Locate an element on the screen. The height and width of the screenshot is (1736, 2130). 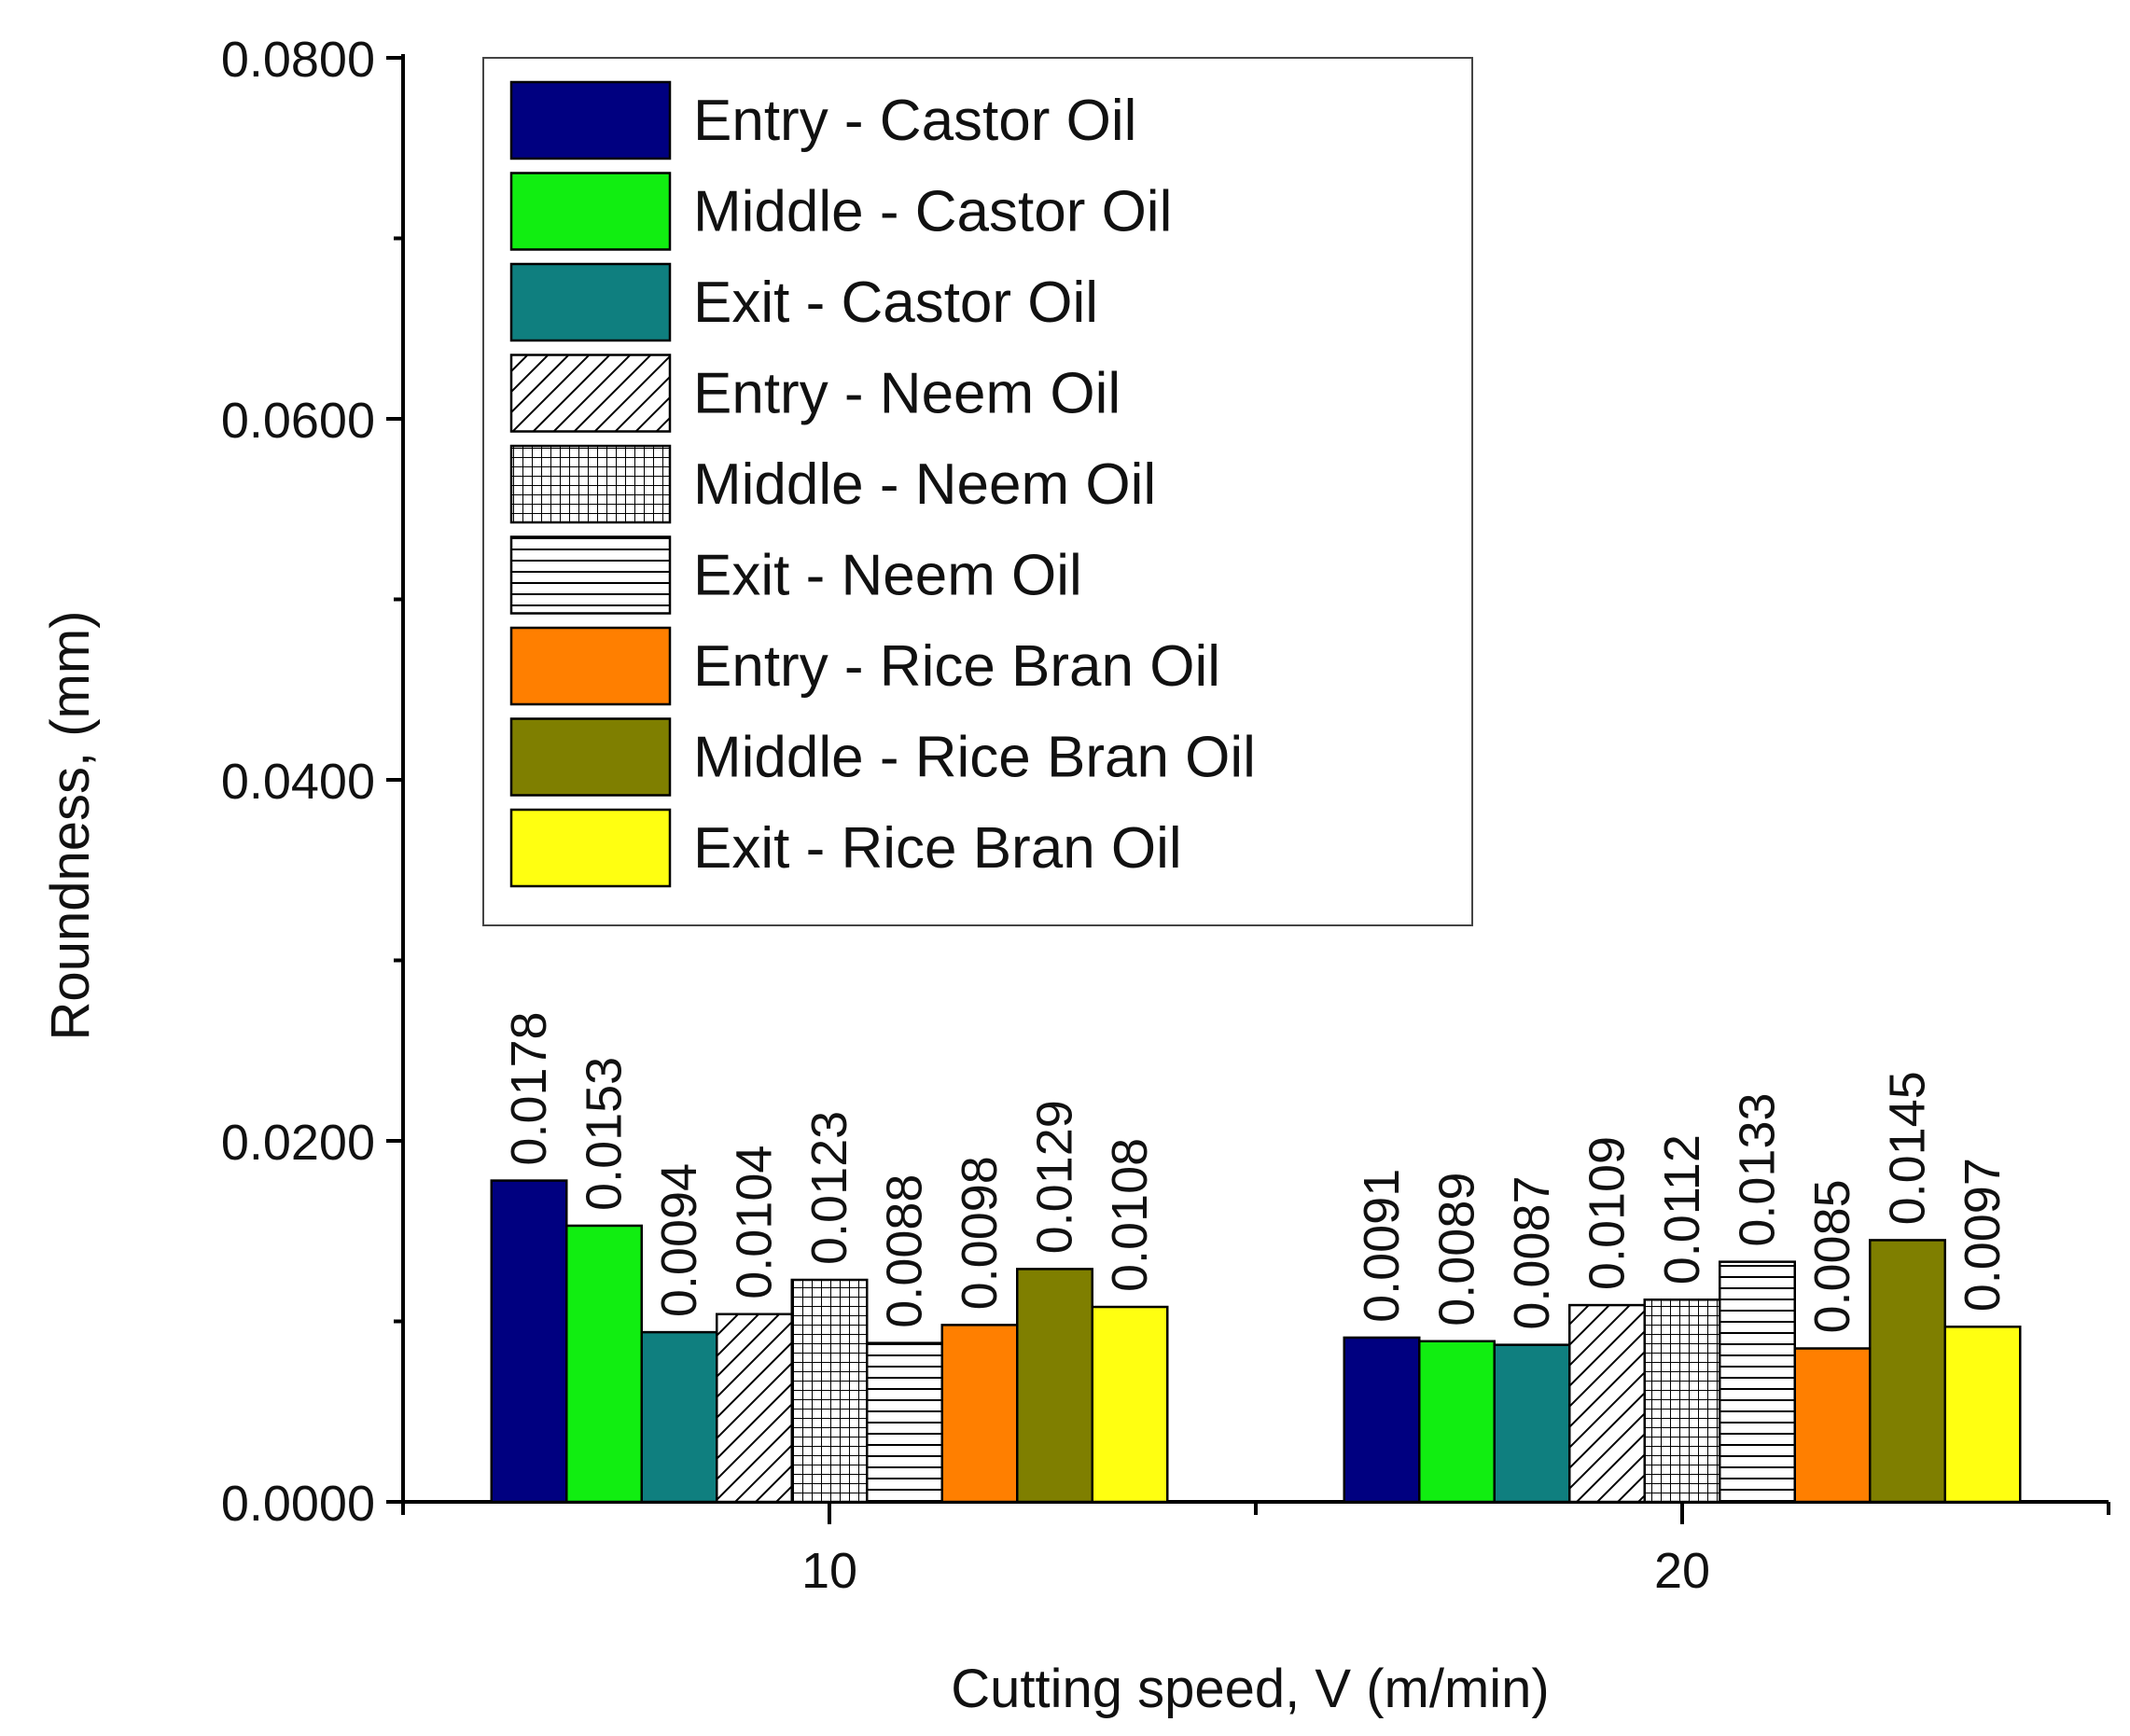
y-tick-label: 0.0200 is located at coordinates (298, 1143).